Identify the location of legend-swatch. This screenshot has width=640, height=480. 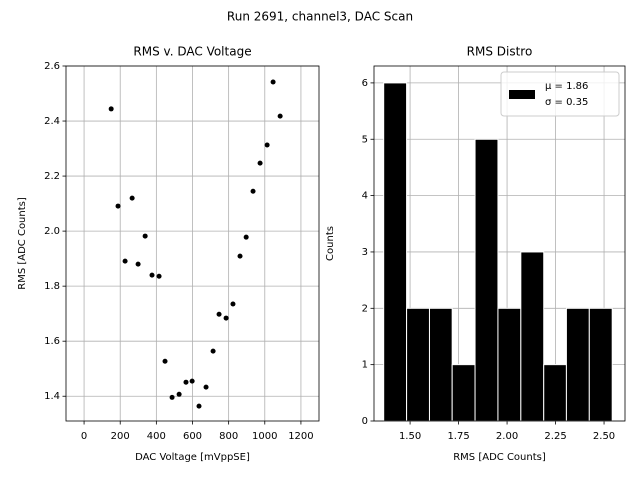
(522, 94).